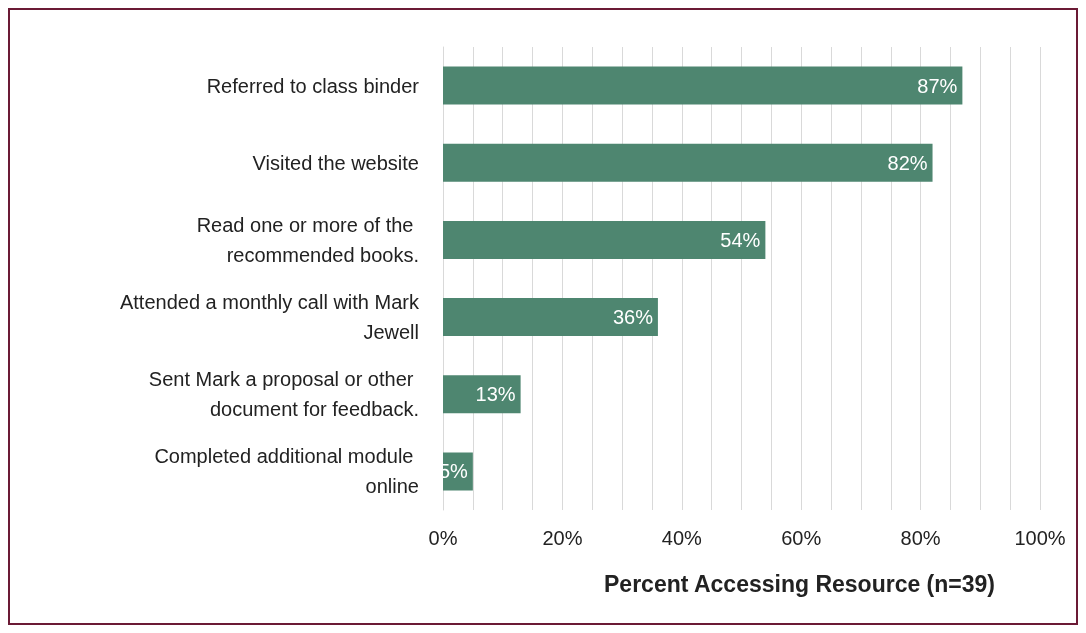 The height and width of the screenshot is (633, 1086). What do you see at coordinates (313, 85) in the screenshot?
I see `y-tick-label: Referred to class binder` at bounding box center [313, 85].